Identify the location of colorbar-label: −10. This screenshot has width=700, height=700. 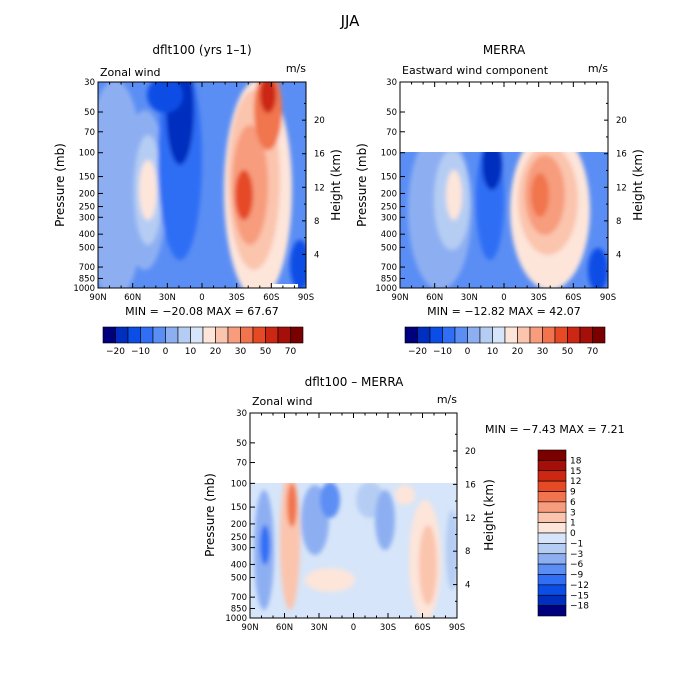
(442, 352).